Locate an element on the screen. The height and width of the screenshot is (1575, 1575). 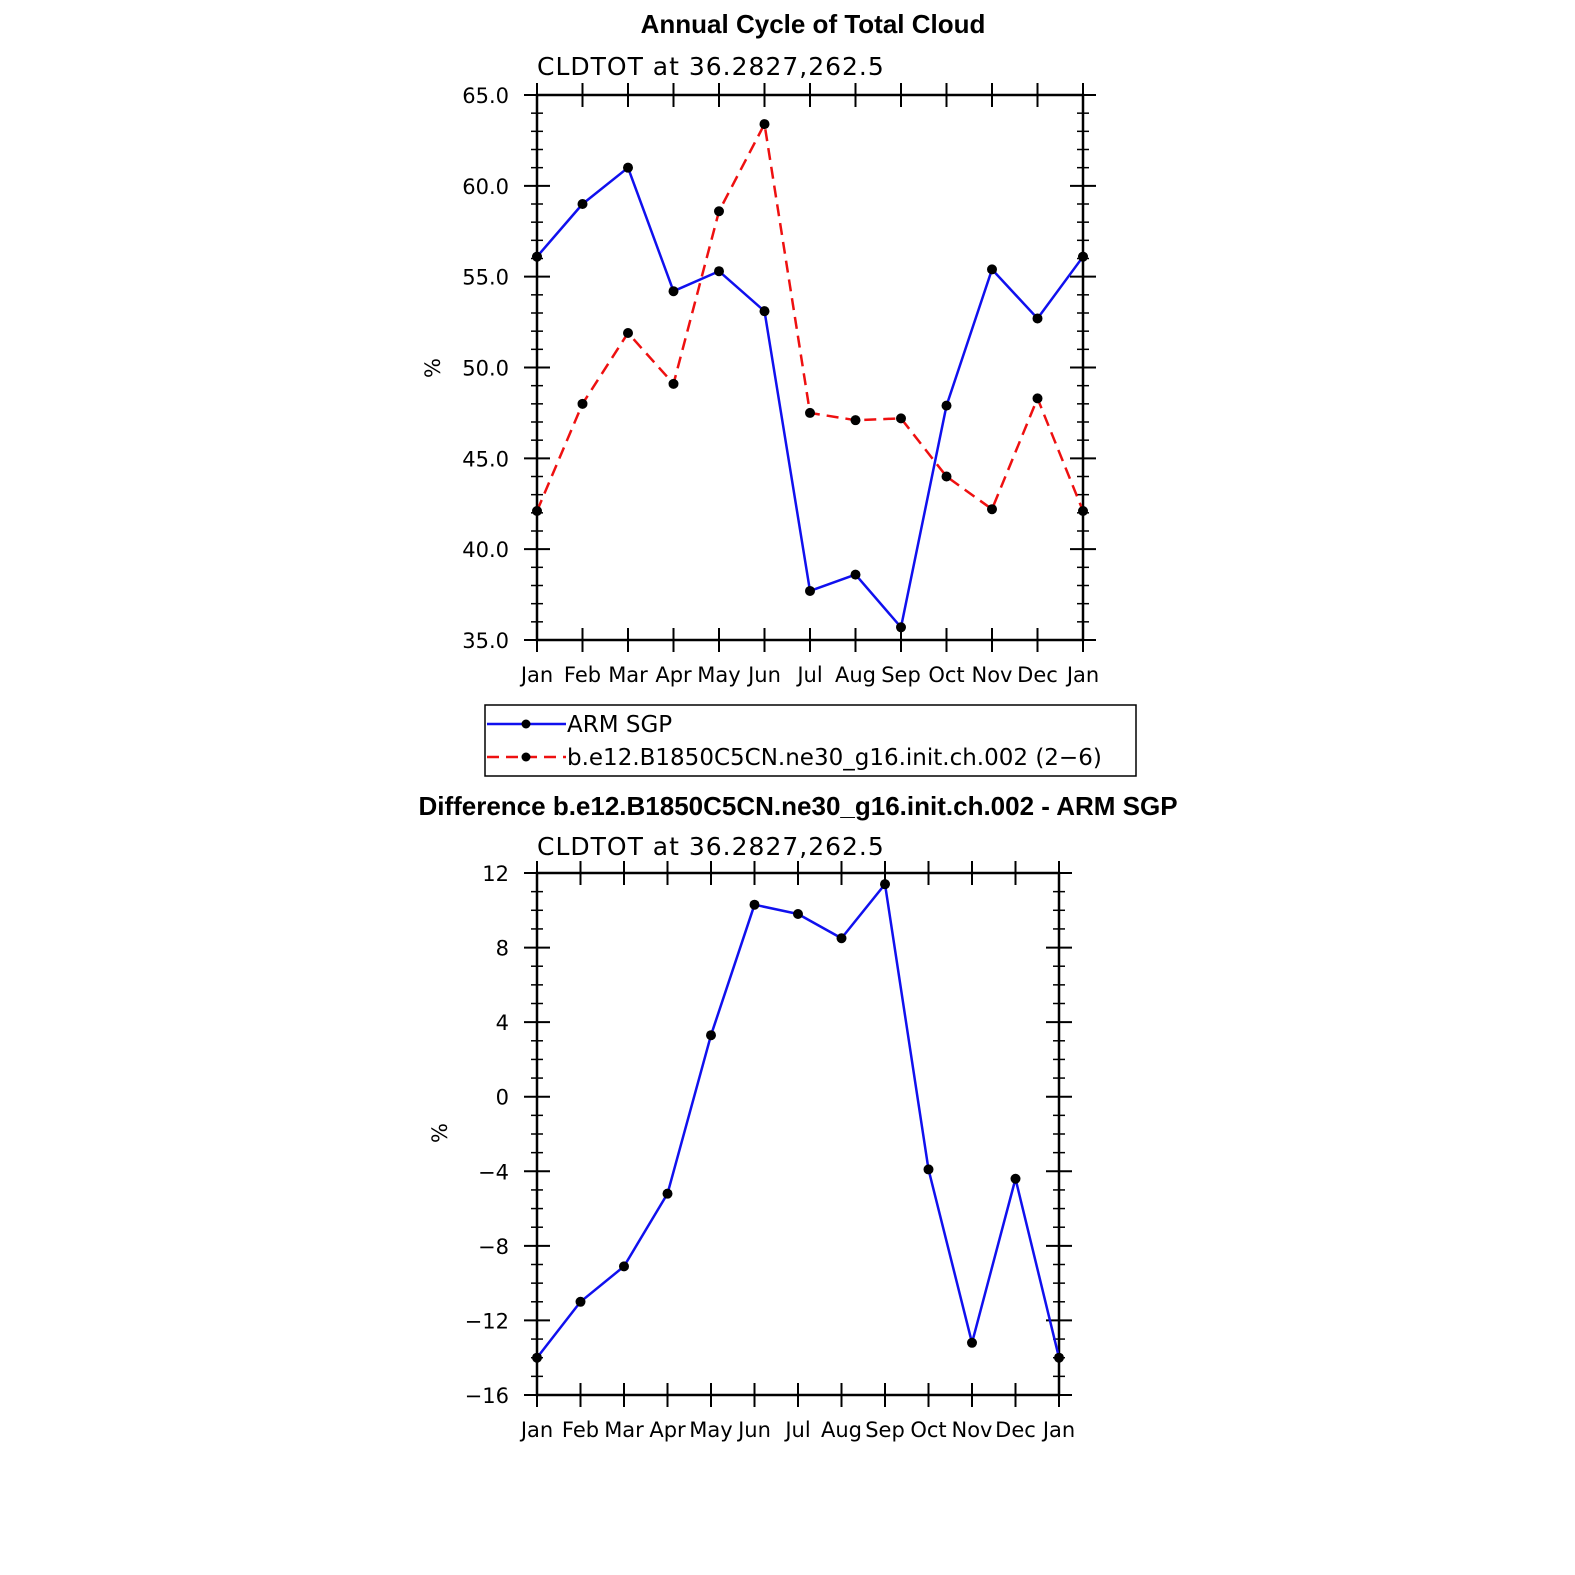
chart2-ytick-label: −12 is located at coordinates (487, 1321).